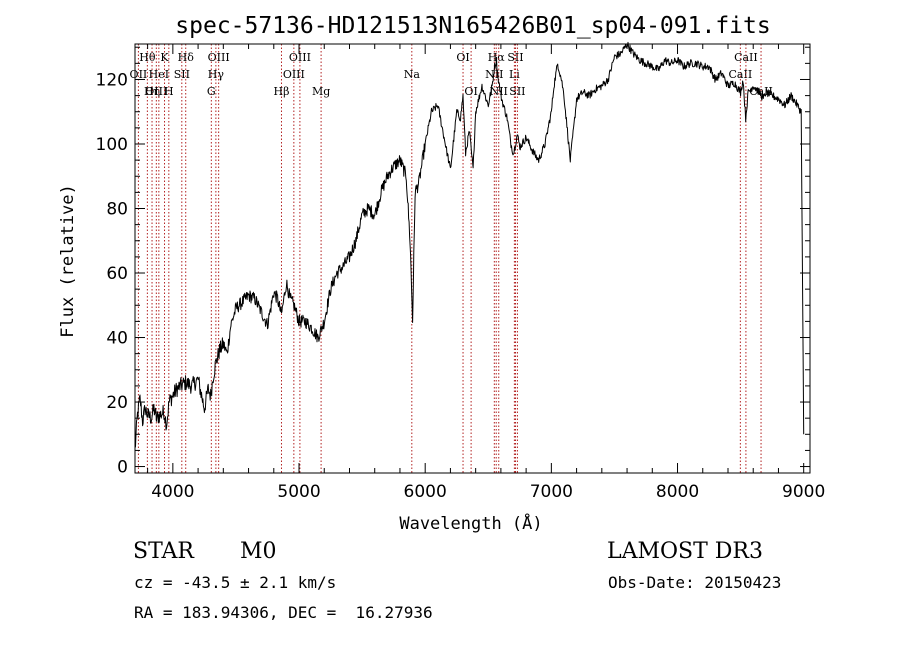 The image size is (900, 649). What do you see at coordinates (186, 57) in the screenshot?
I see `spectral-line-label: Hδ` at bounding box center [186, 57].